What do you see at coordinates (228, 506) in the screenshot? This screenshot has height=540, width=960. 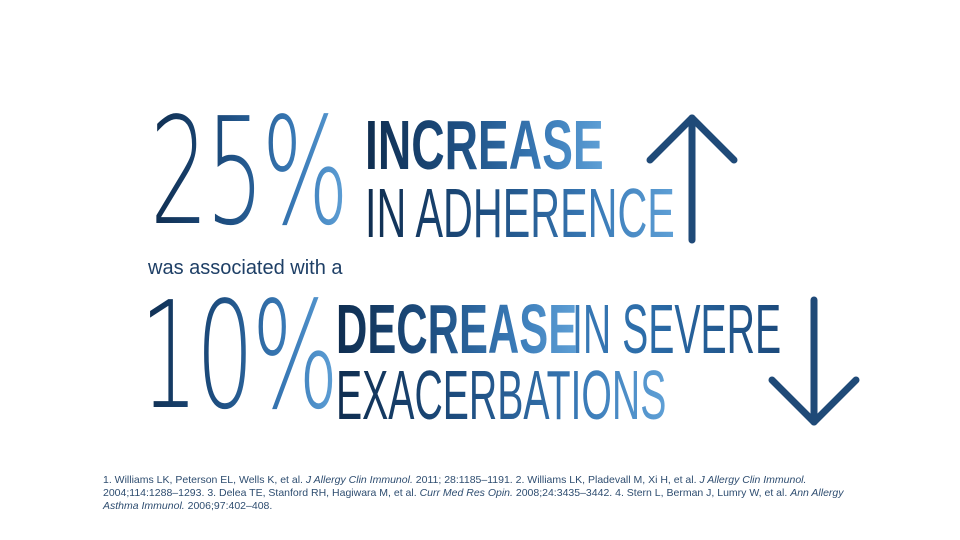 I see `reference-text: 2006;97:402–408.` at bounding box center [228, 506].